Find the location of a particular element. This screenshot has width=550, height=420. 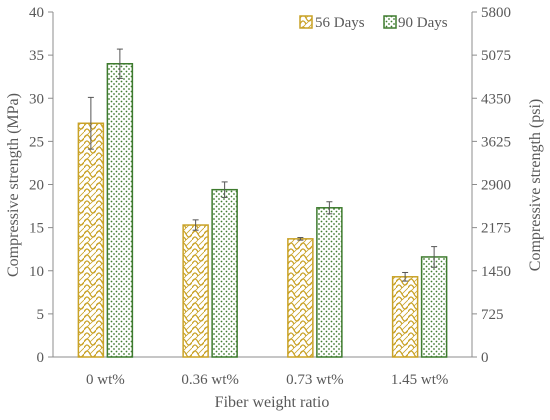

legend: 56 Days 90 Days is located at coordinates (373, 23).